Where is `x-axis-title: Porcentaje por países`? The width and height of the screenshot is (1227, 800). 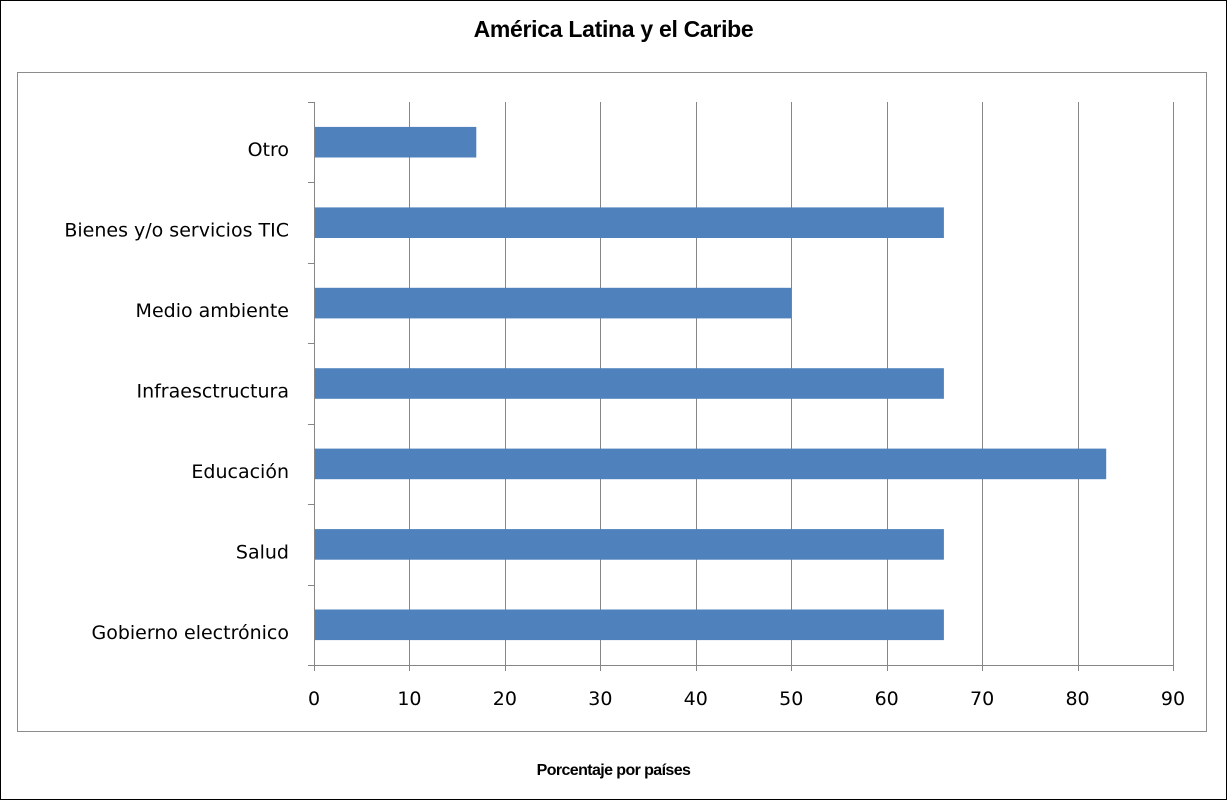
x-axis-title: Porcentaje por países is located at coordinates (613, 770).